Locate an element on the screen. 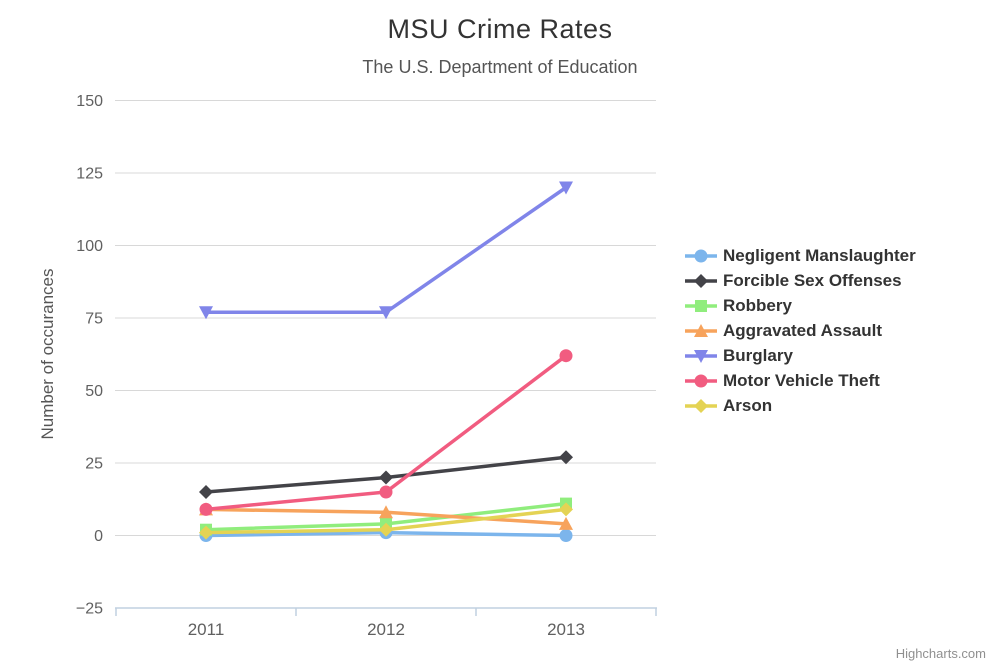 The image size is (1000, 667). chart-title: MSU Crime Rates is located at coordinates (500, 29).